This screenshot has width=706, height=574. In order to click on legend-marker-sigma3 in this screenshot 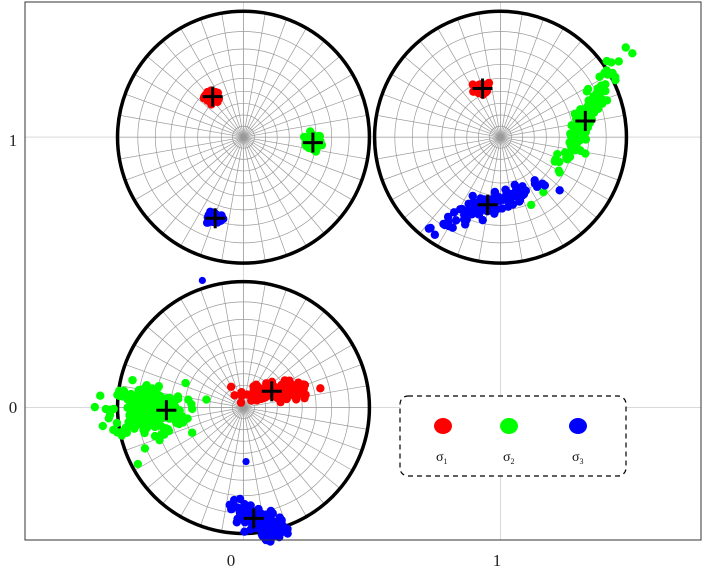, I will do `click(578, 426)`.